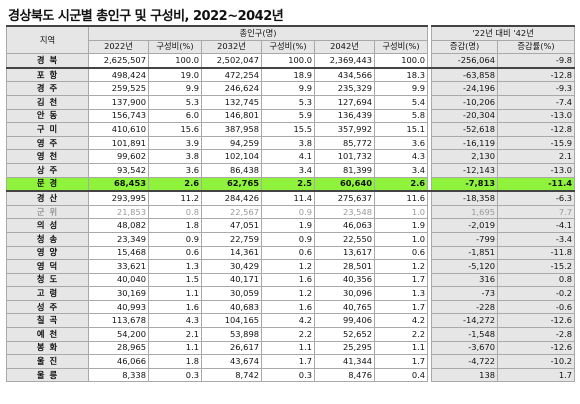 The height and width of the screenshot is (404, 580). Describe the element at coordinates (175, 156) in the screenshot. I see `share-2022: 3.8` at that location.